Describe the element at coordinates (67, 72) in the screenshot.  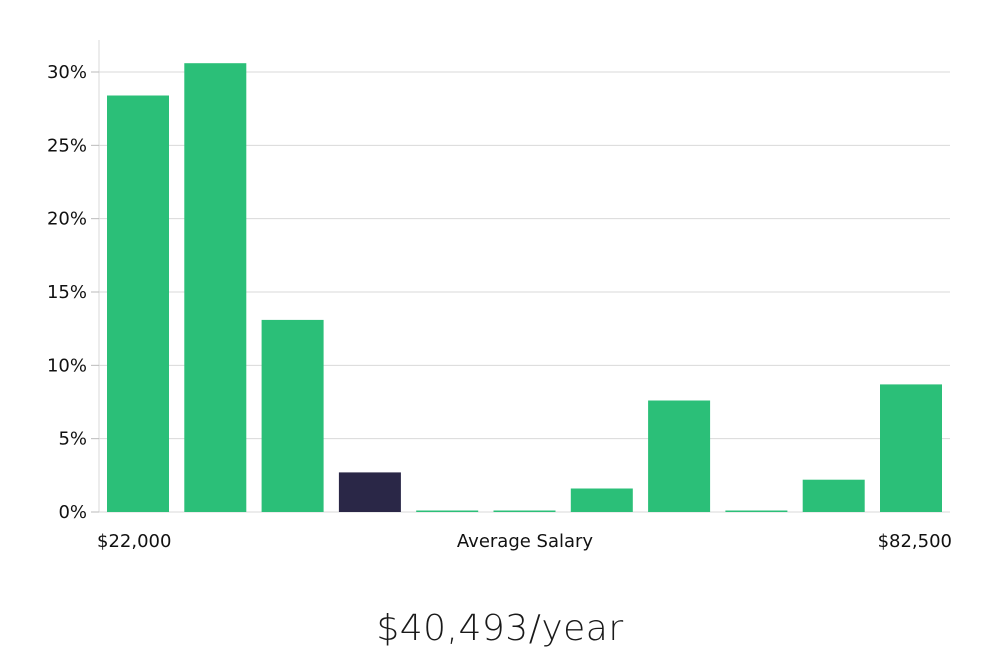
I see `y-tick-label: 30%` at that location.